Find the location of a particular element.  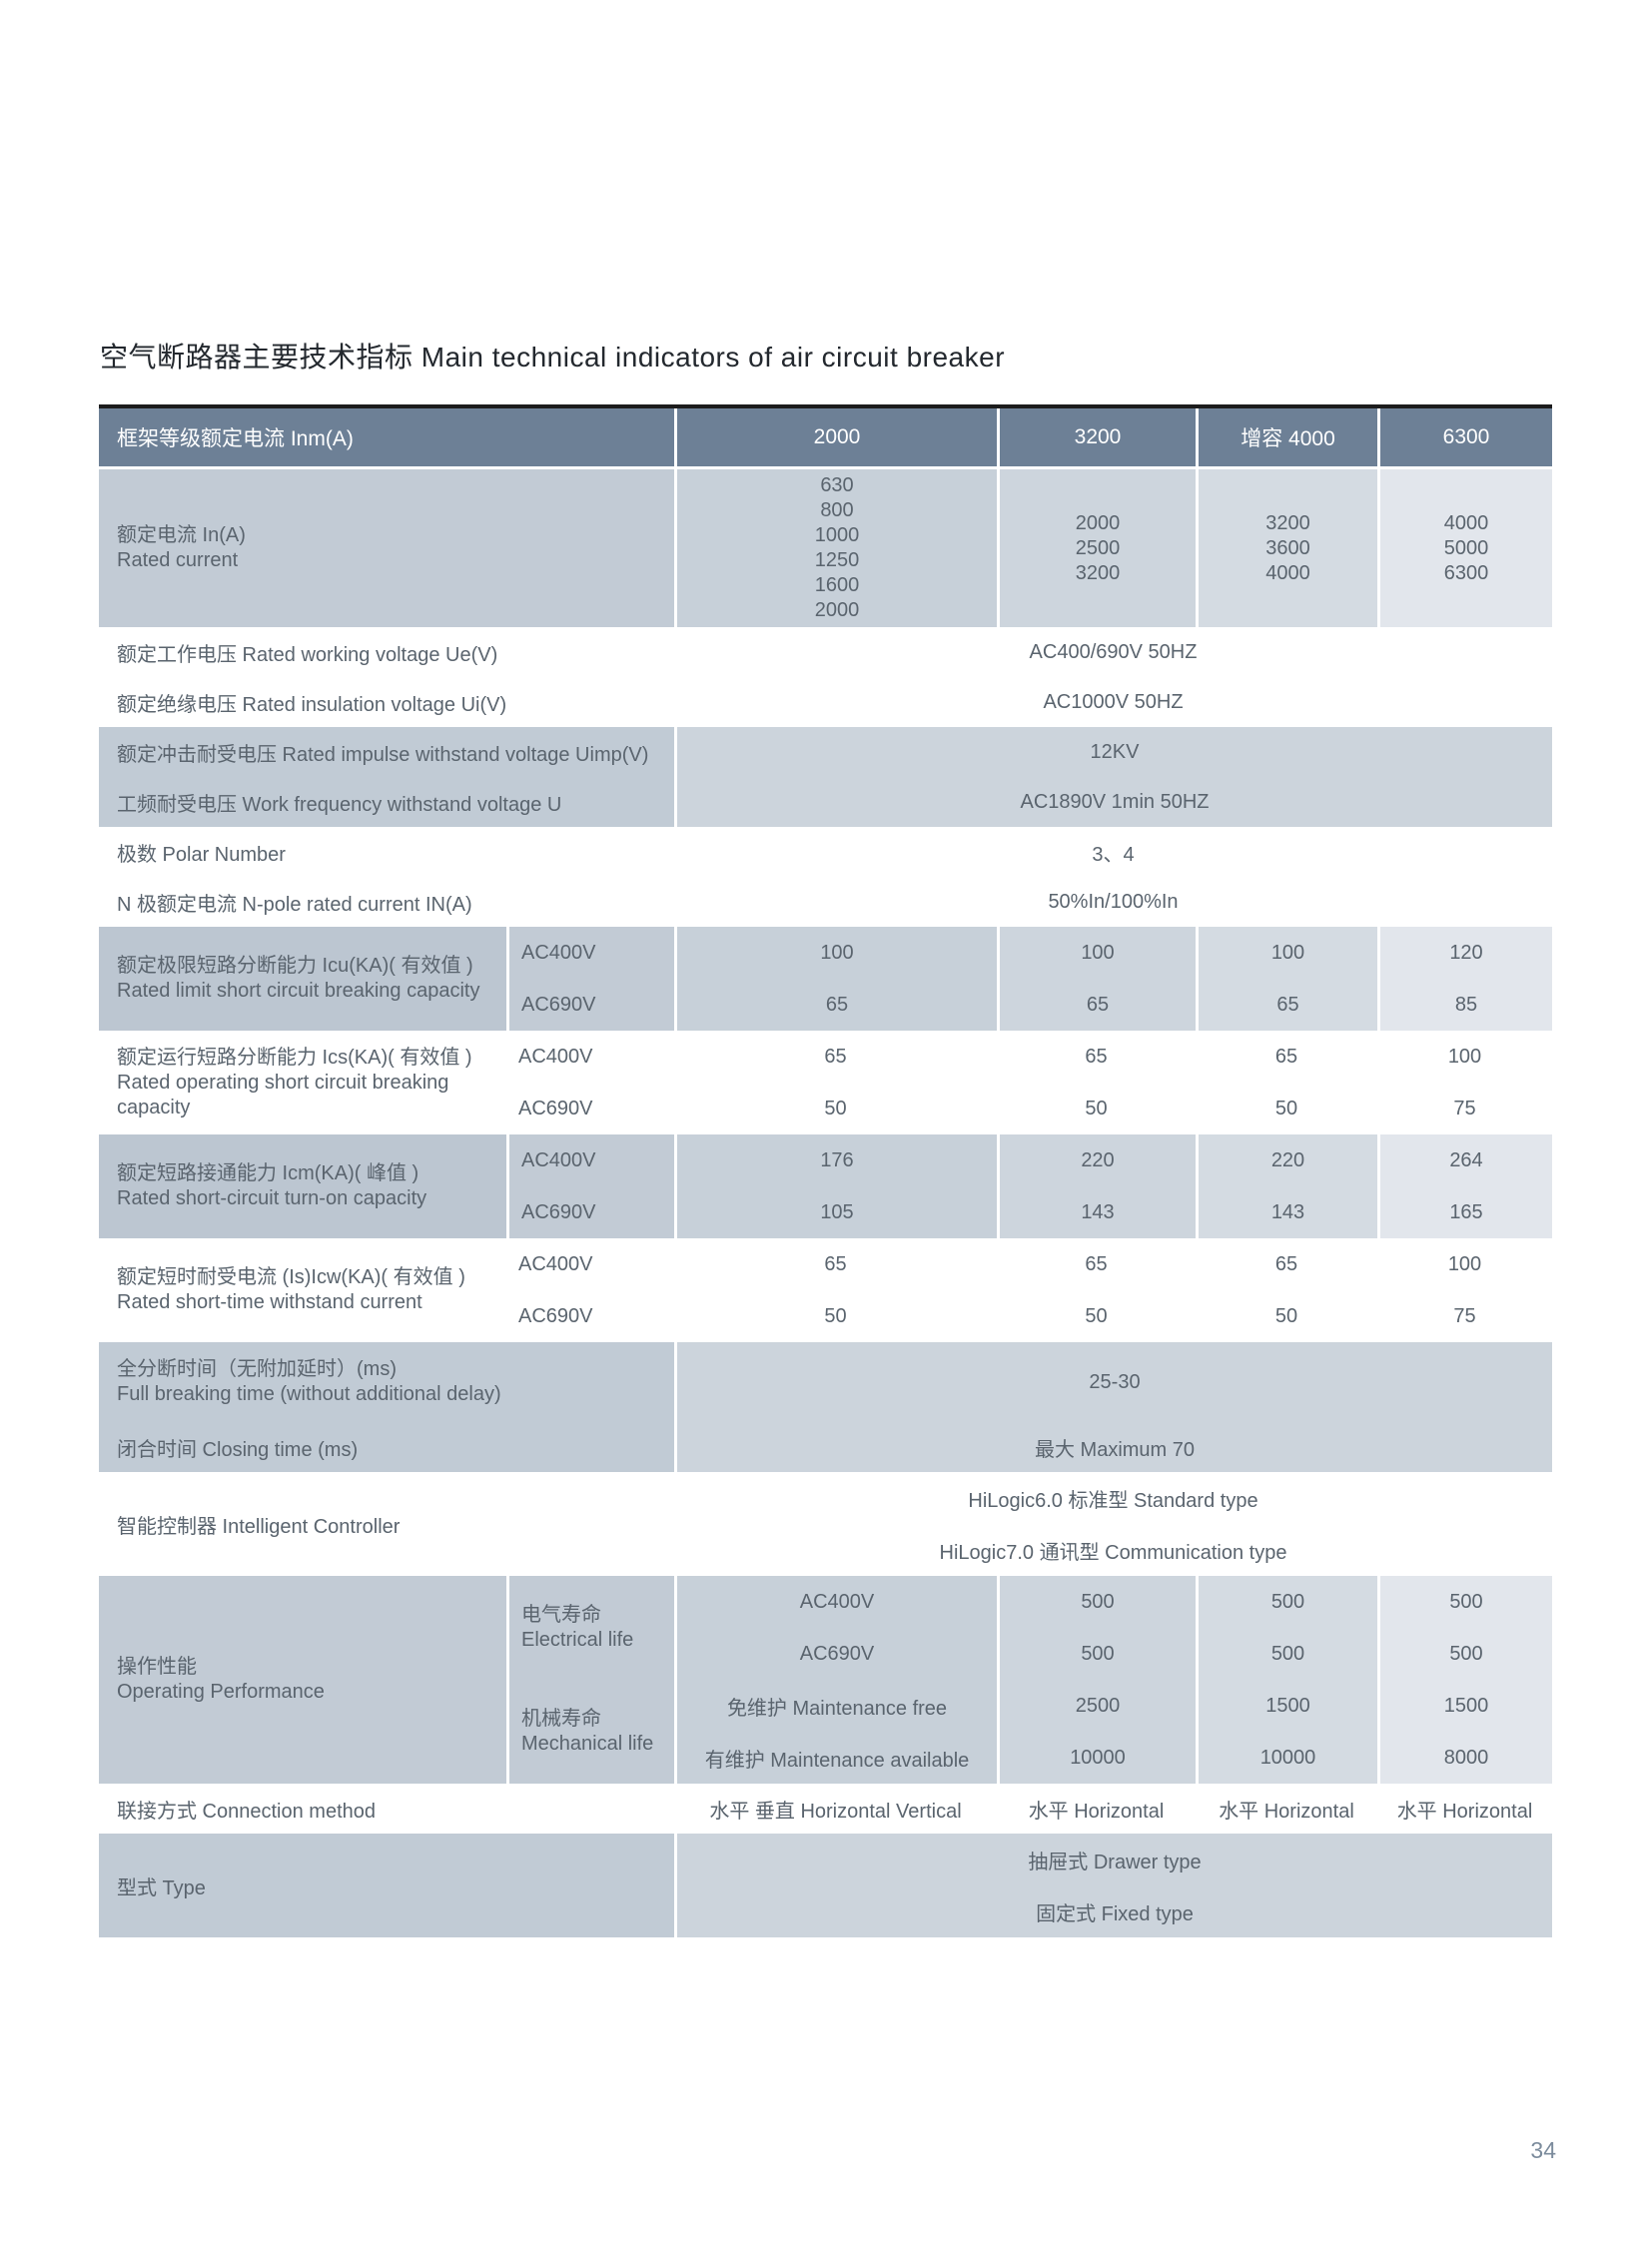

icu-ac690v-2000: 65 is located at coordinates (835, 1005).